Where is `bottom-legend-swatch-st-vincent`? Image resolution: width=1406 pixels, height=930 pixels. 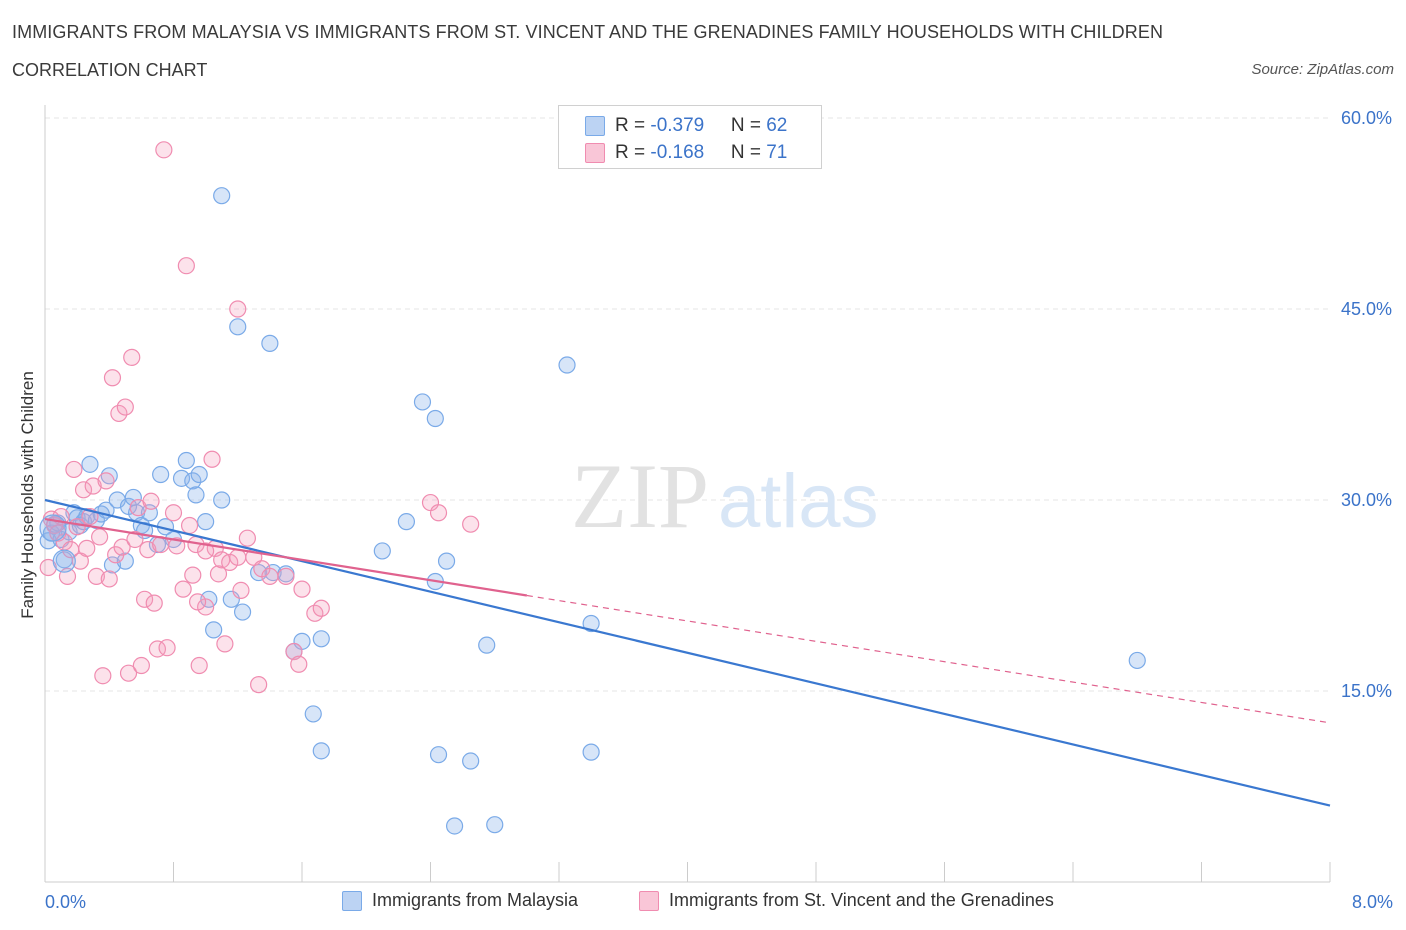
bottom-legend-swatch-st-vincent is located at coordinates (649, 901).